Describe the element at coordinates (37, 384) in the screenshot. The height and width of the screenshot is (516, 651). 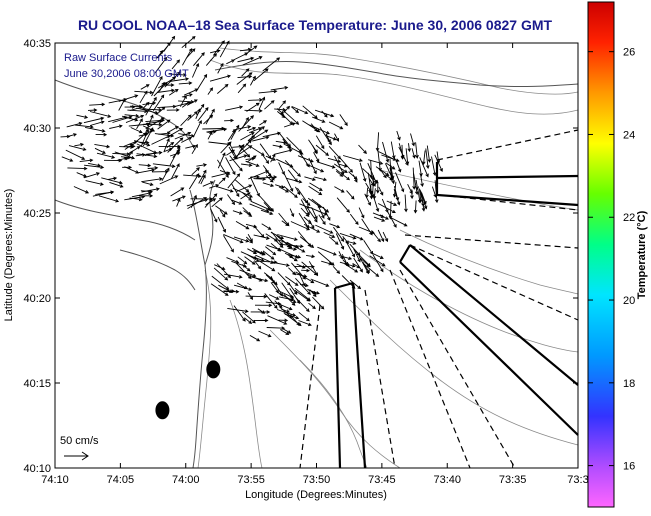
I see `y-tick-label: 40:15` at that location.